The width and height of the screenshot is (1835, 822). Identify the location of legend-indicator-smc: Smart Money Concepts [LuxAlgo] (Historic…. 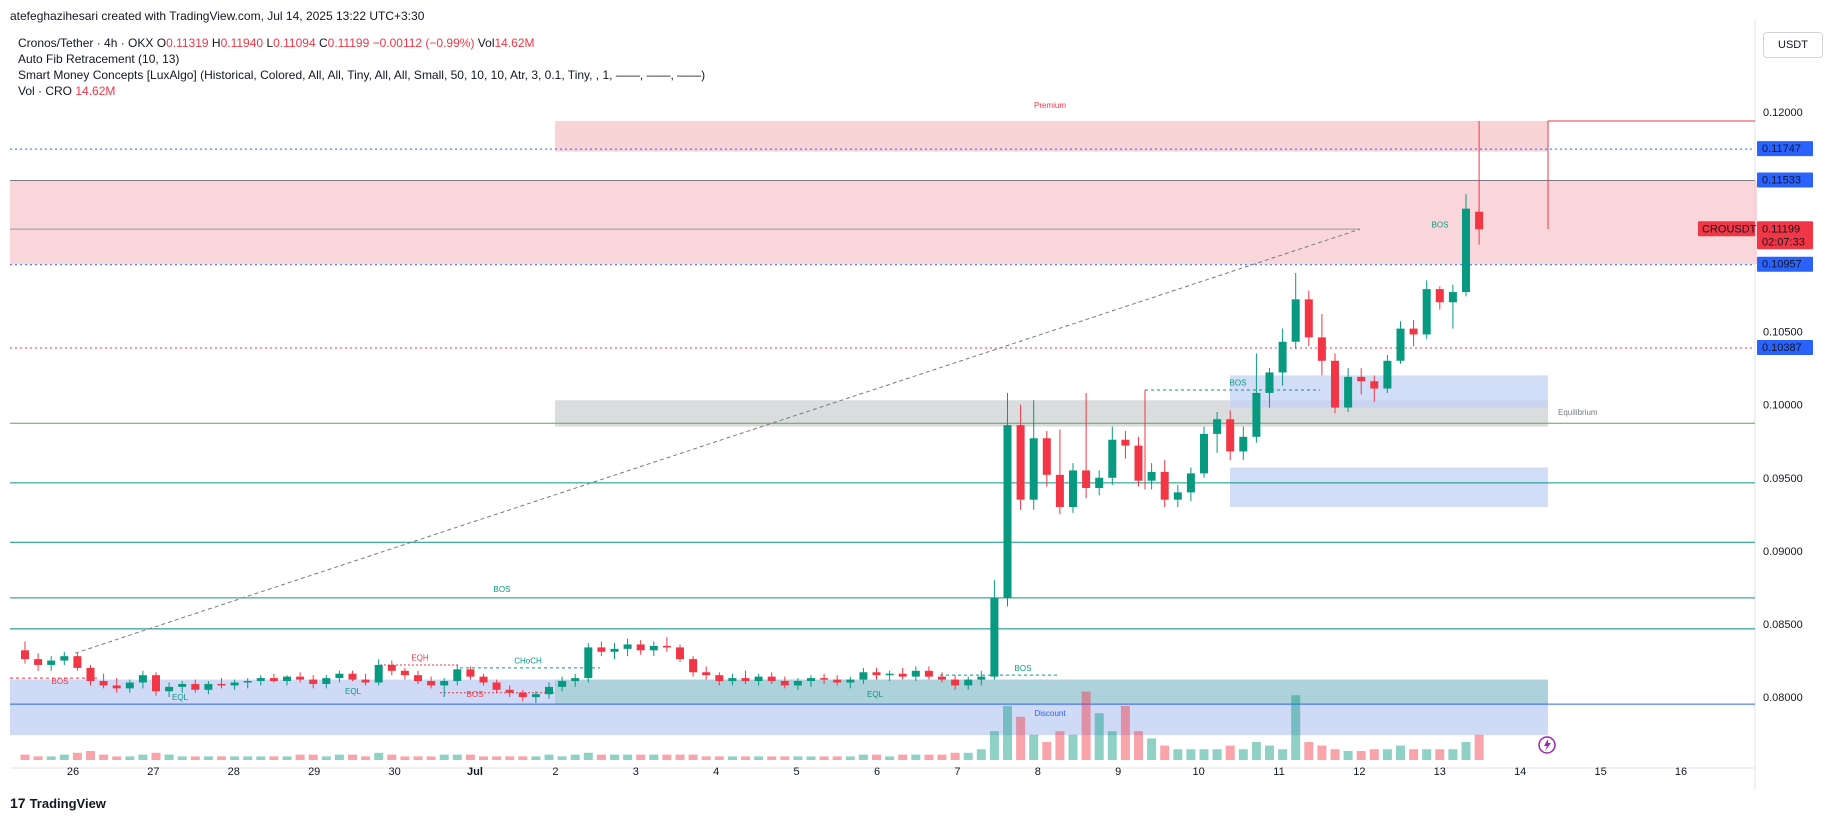
(362, 75).